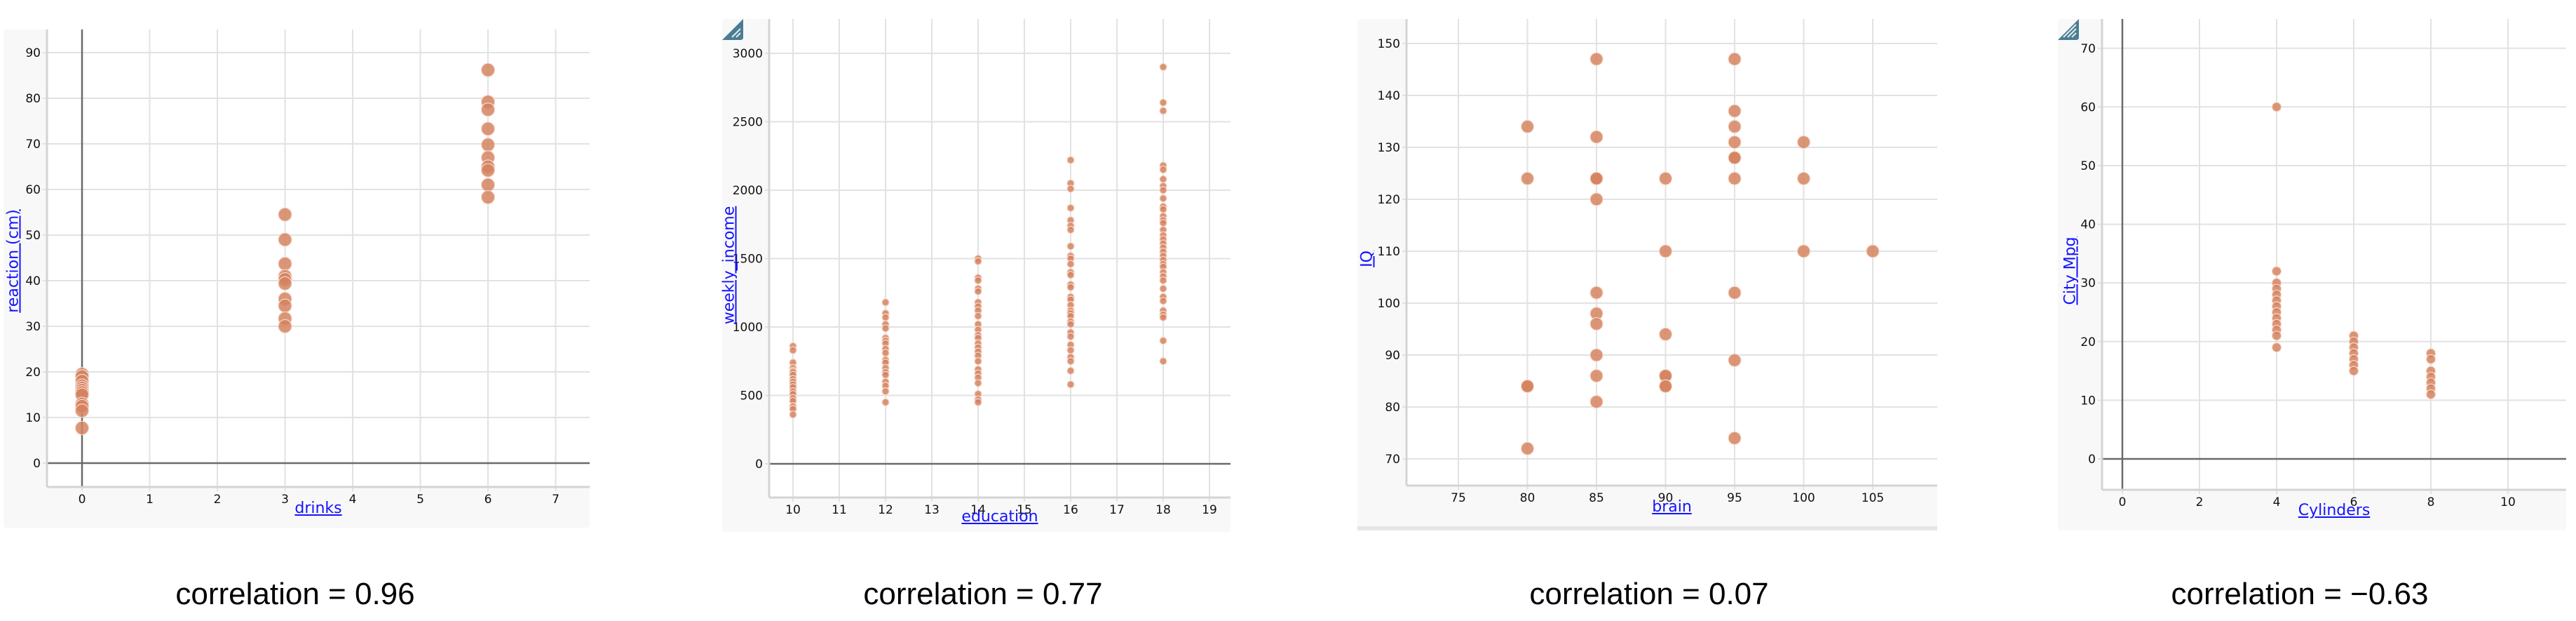  Describe the element at coordinates (1672, 507) in the screenshot. I see `x-axis-title: brain` at that location.